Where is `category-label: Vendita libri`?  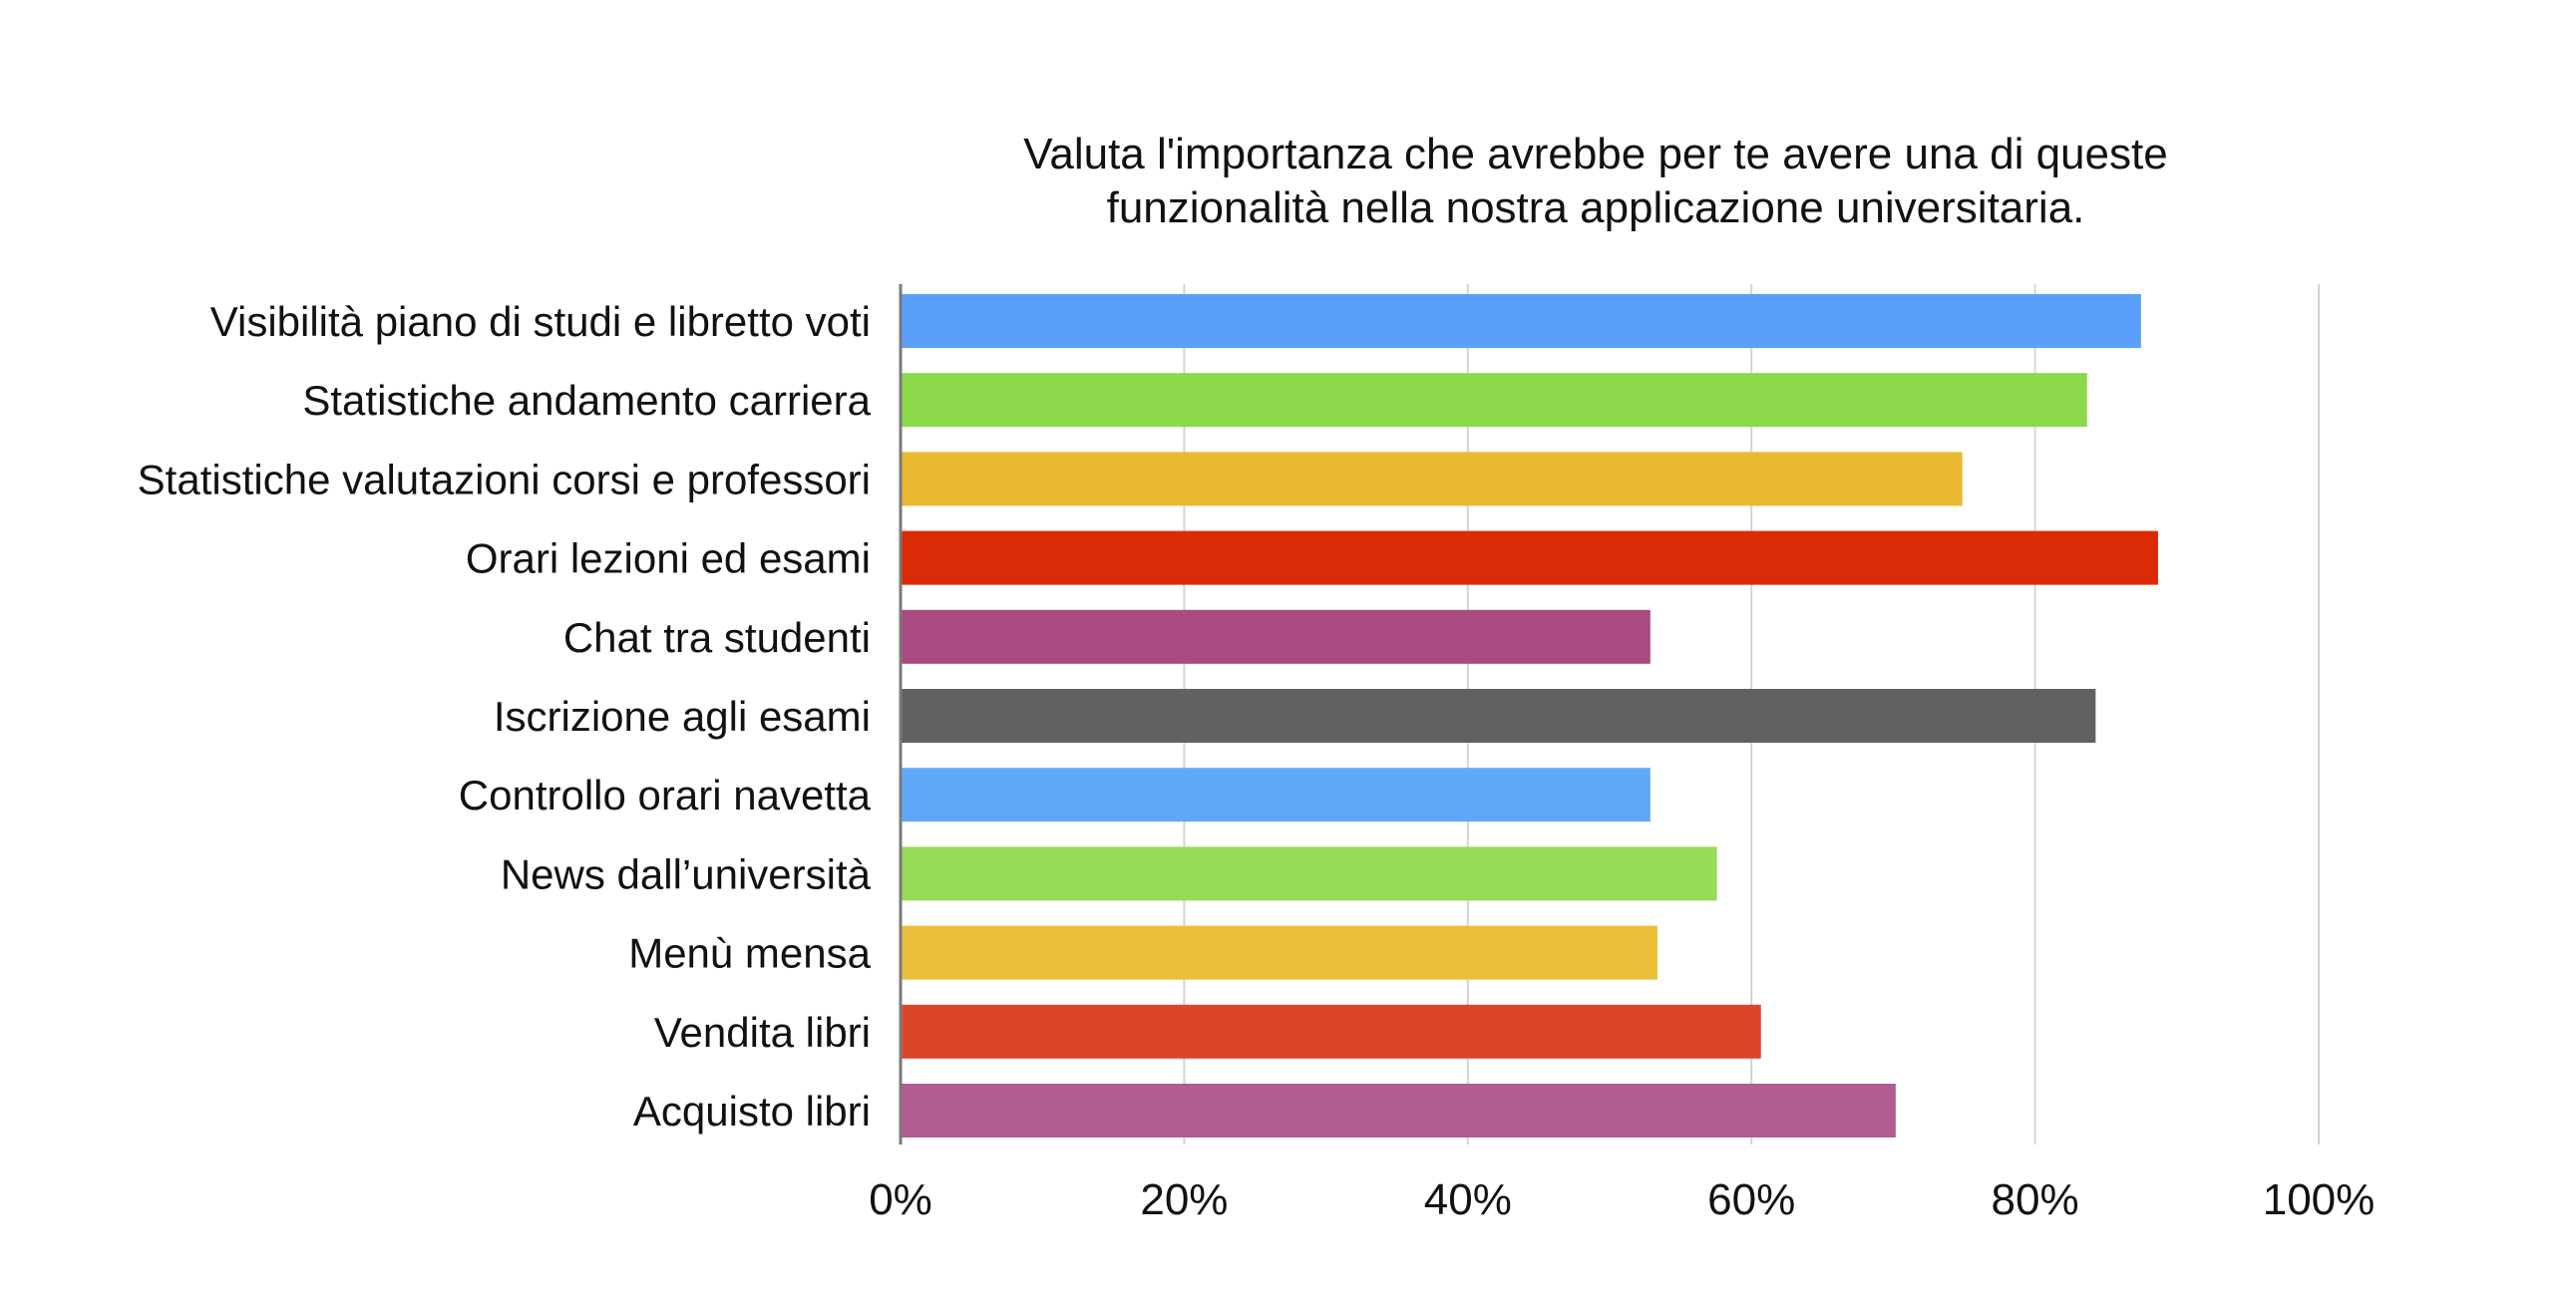 category-label: Vendita libri is located at coordinates (762, 1032).